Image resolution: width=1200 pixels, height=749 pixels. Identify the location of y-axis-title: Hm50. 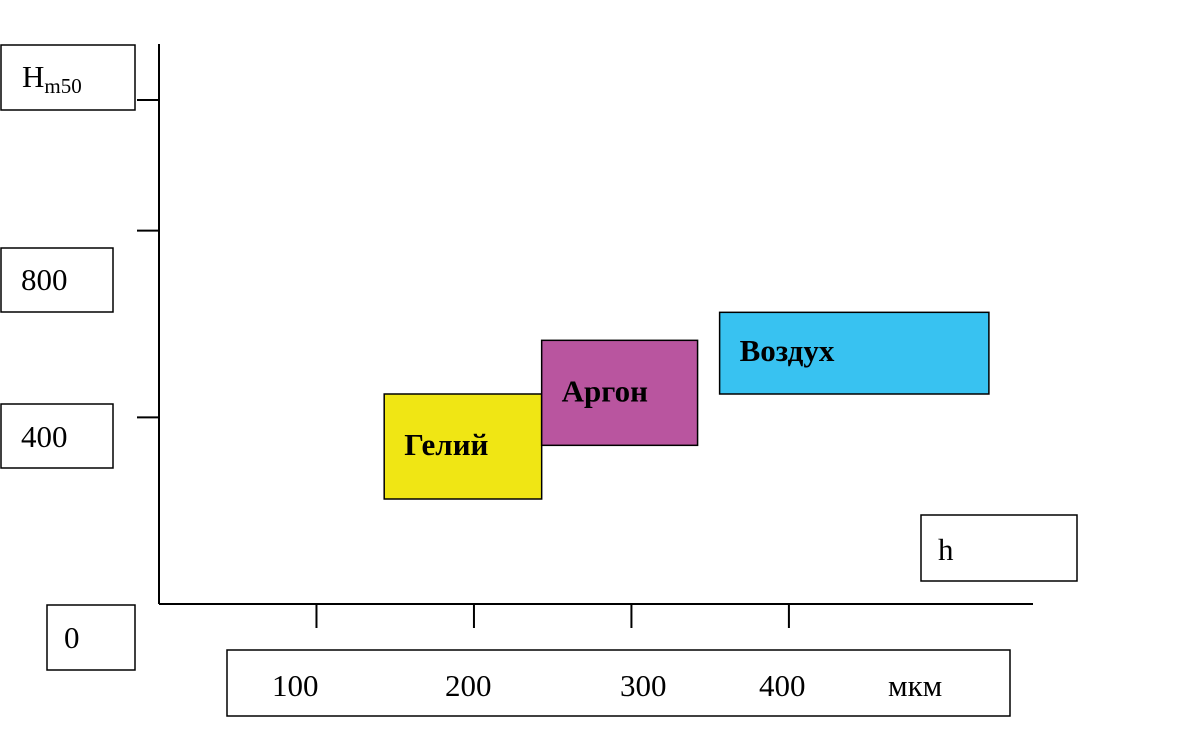
(68, 77).